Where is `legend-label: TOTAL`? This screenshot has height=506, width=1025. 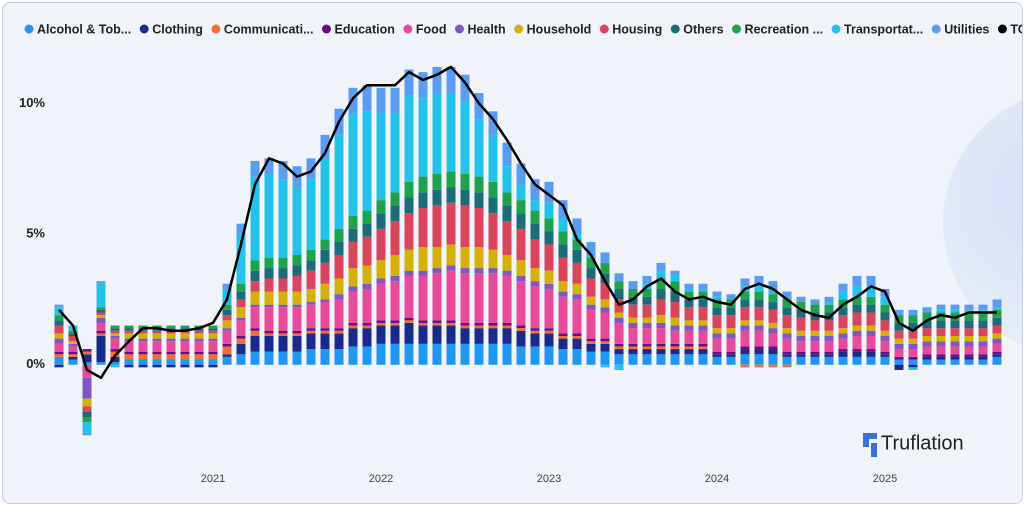
legend-label: TOTAL is located at coordinates (1016, 29).